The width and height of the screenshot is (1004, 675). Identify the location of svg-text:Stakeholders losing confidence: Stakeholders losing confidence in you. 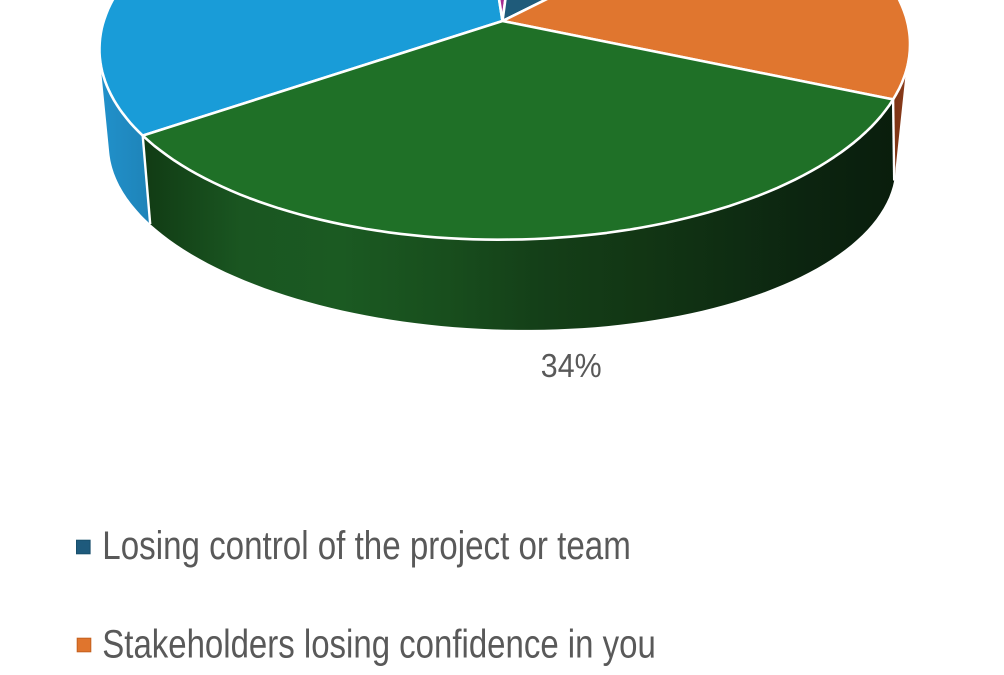
(379, 645).